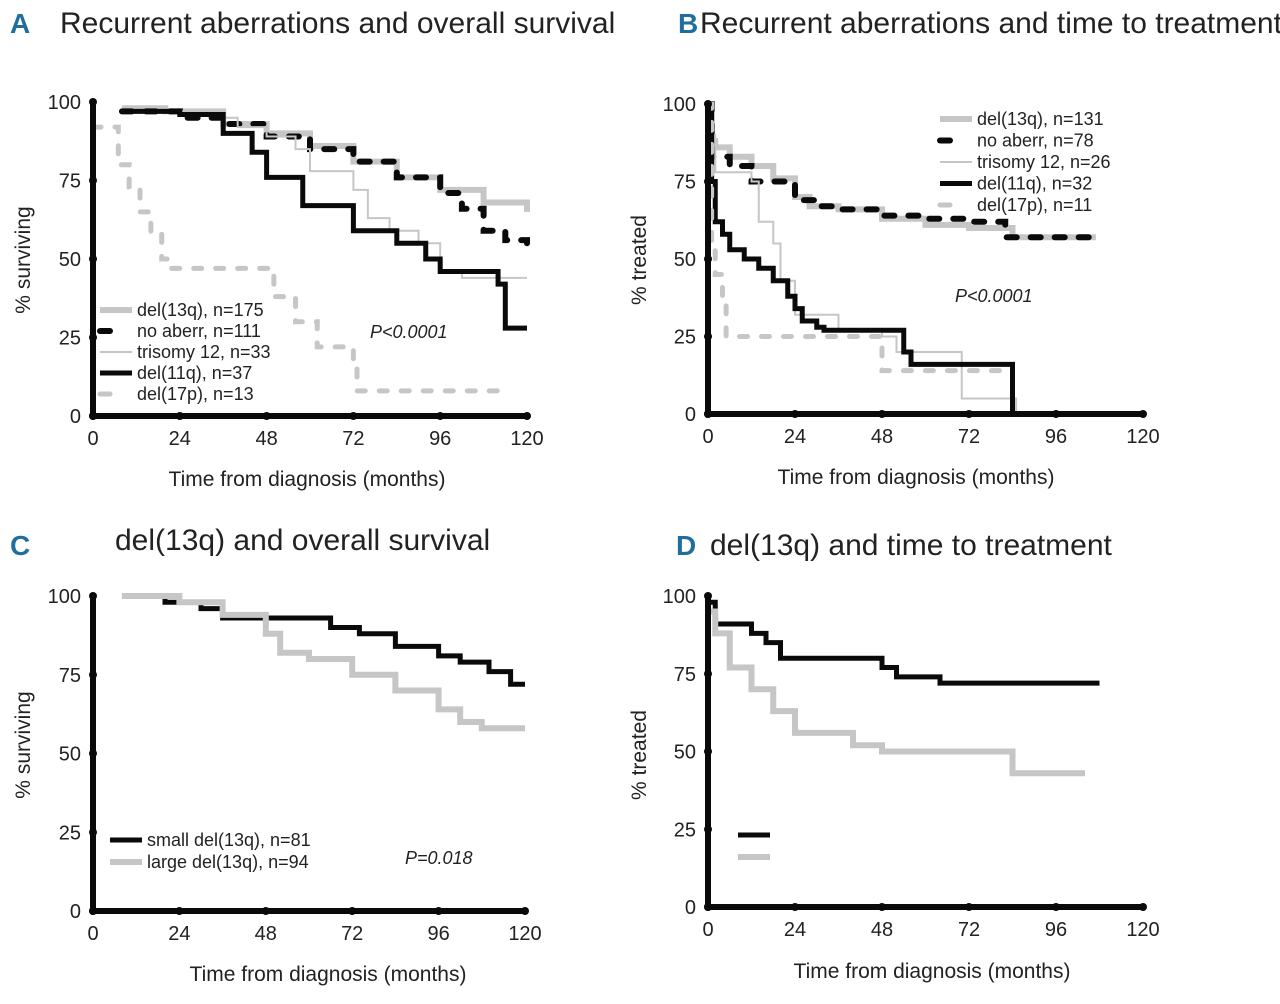 Image resolution: width=1280 pixels, height=1004 pixels. What do you see at coordinates (199, 331) in the screenshot?
I see `legend-label: no aberr, n=111` at bounding box center [199, 331].